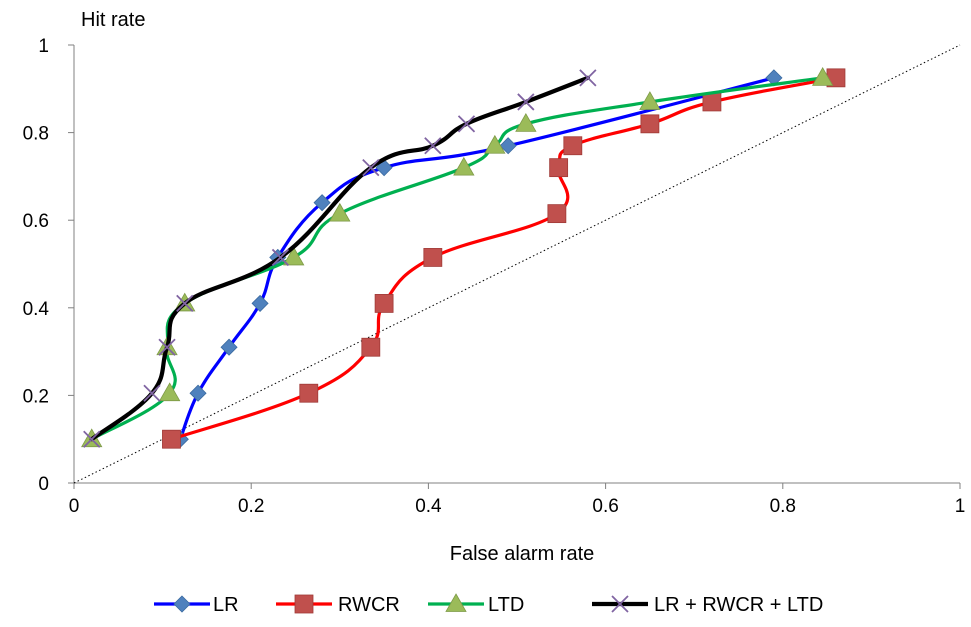  Describe the element at coordinates (43, 46) in the screenshot. I see `y-tick-label: 1` at that location.